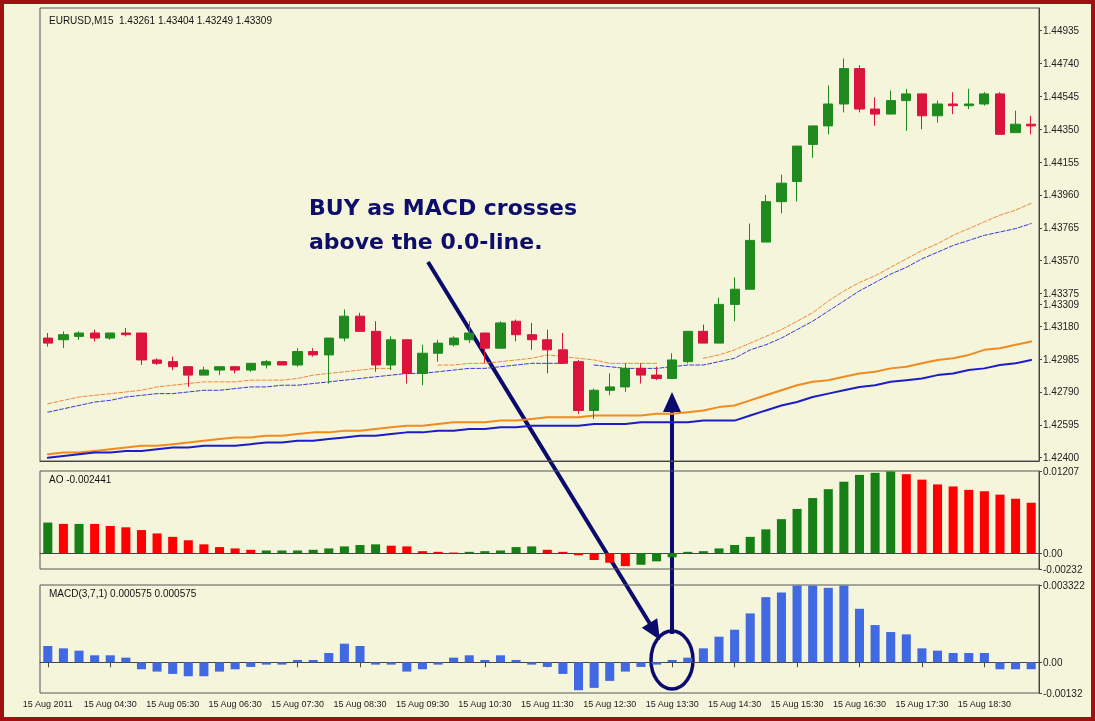  I want to click on annotation: BUY as MACD crosses above the 0.0-line., so click(447, 224).